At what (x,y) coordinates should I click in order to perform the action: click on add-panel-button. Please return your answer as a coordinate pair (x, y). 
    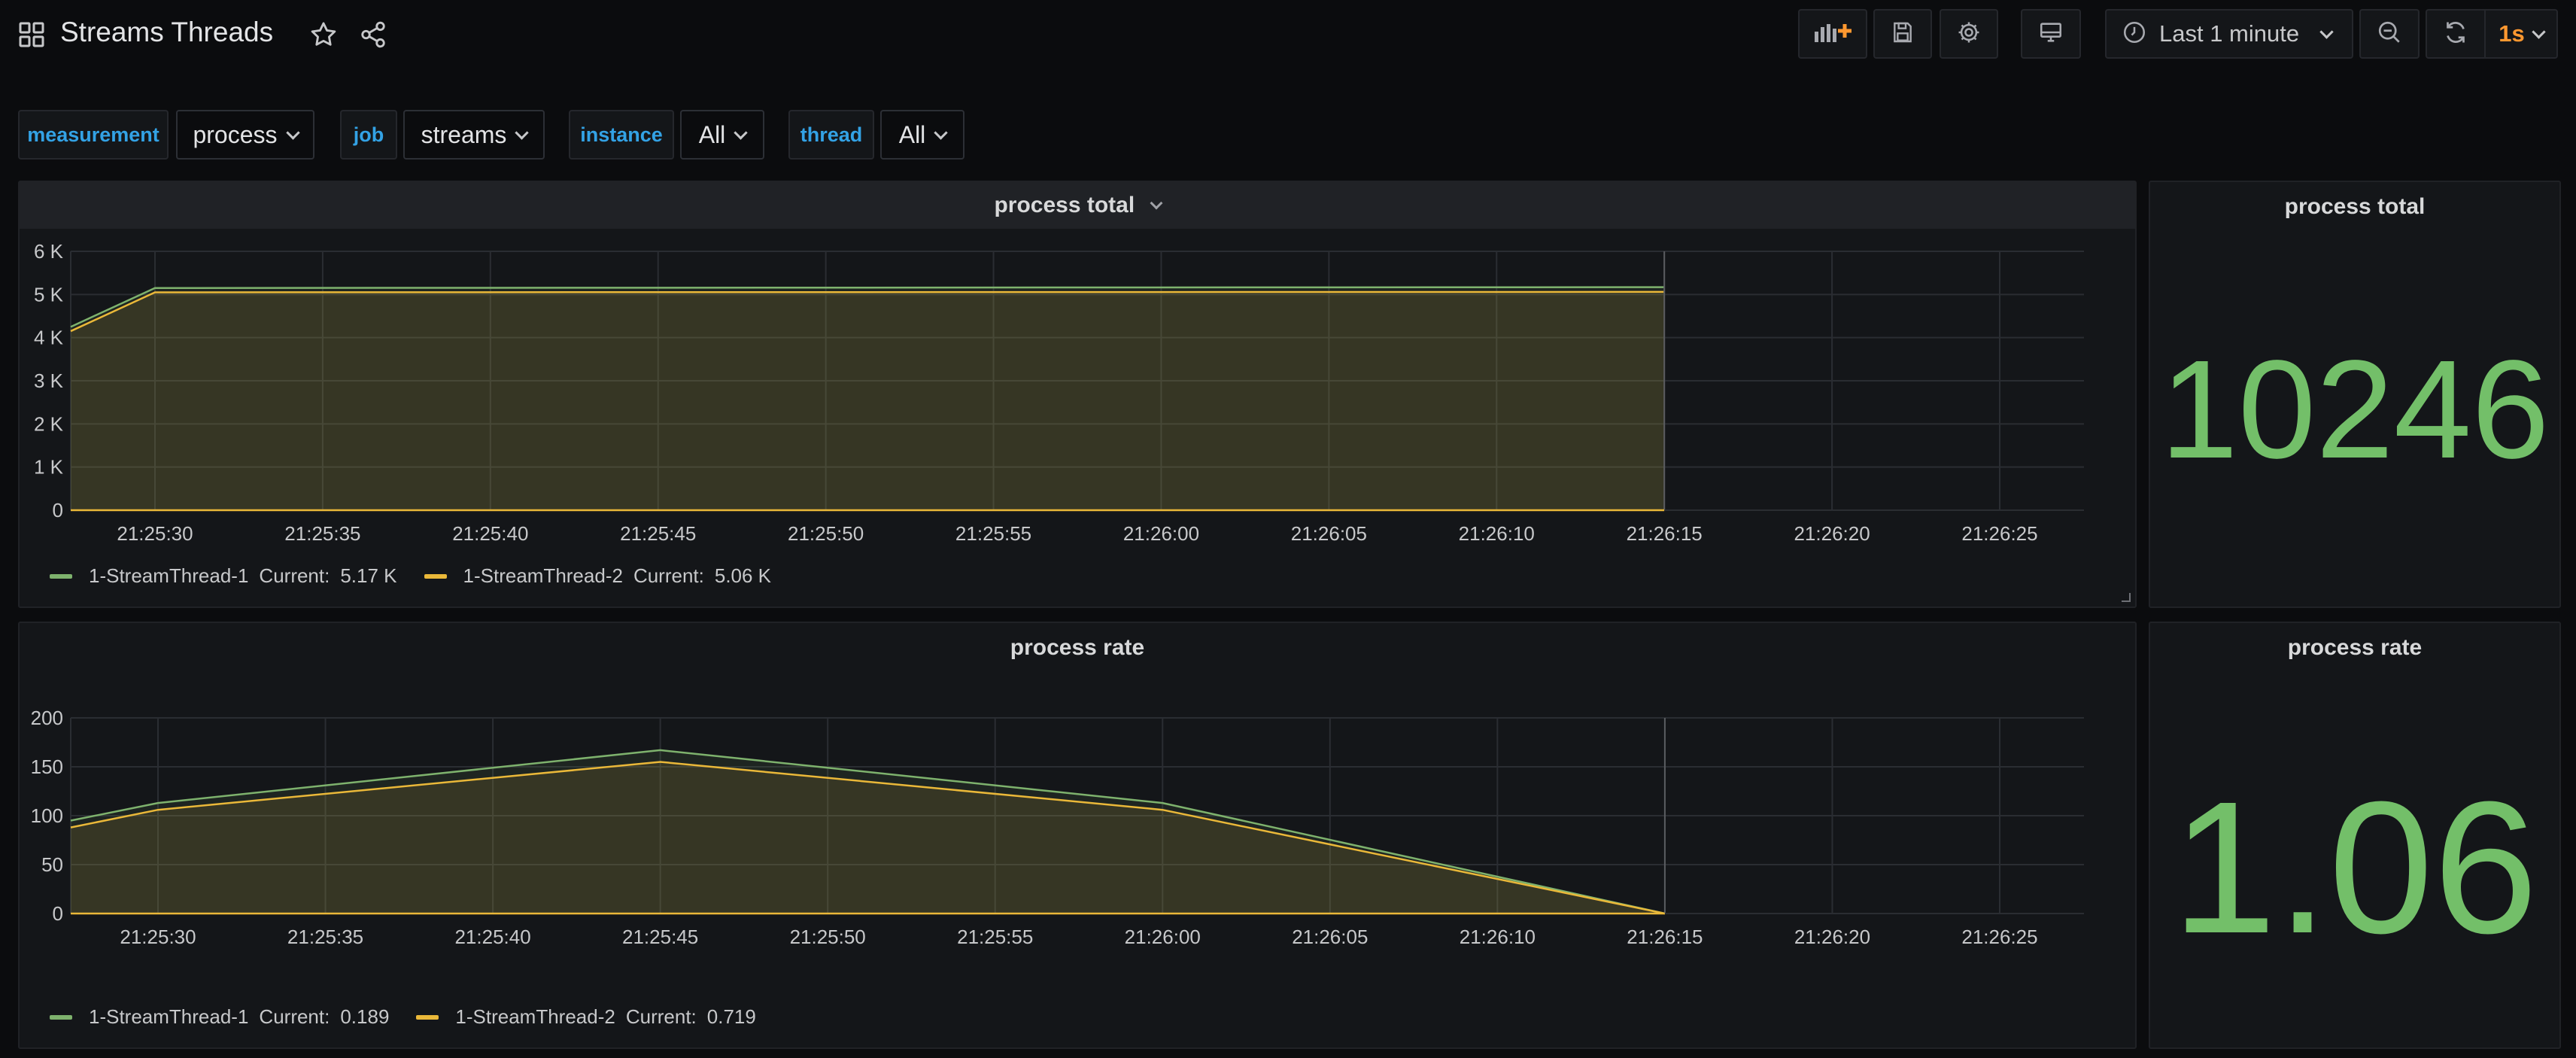
    Looking at the image, I should click on (1833, 34).